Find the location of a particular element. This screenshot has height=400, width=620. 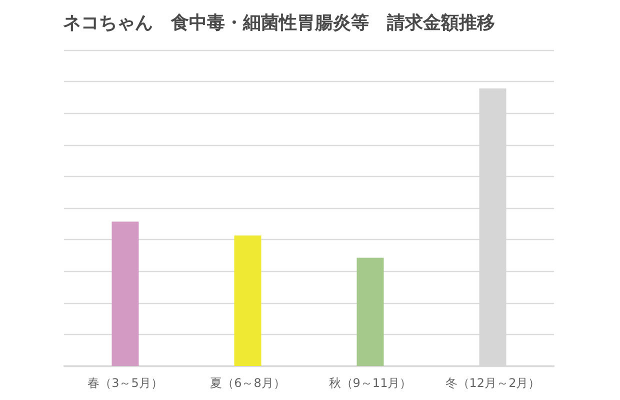

x-tick-label: 秋（9～11月） is located at coordinates (370, 383).